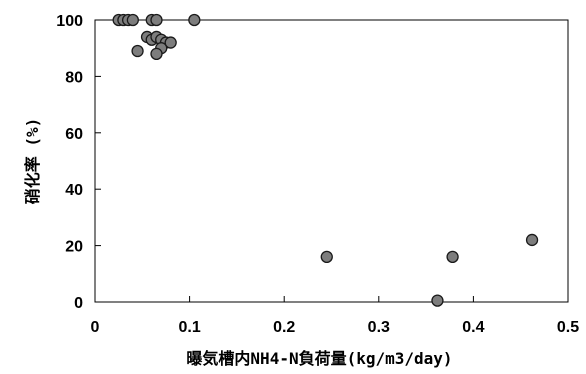 The height and width of the screenshot is (374, 586). Describe the element at coordinates (319, 358) in the screenshot. I see `x-axis-title: 曝気槽内NH4-N負荷量(kg/m3/day)` at that location.